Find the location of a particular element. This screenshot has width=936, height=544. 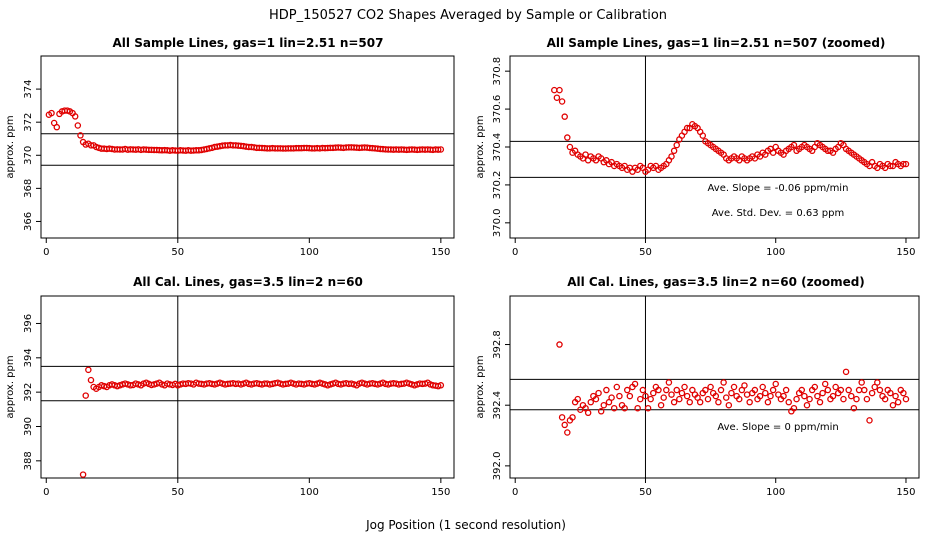

panel-3-points is located at coordinates (262, 422).